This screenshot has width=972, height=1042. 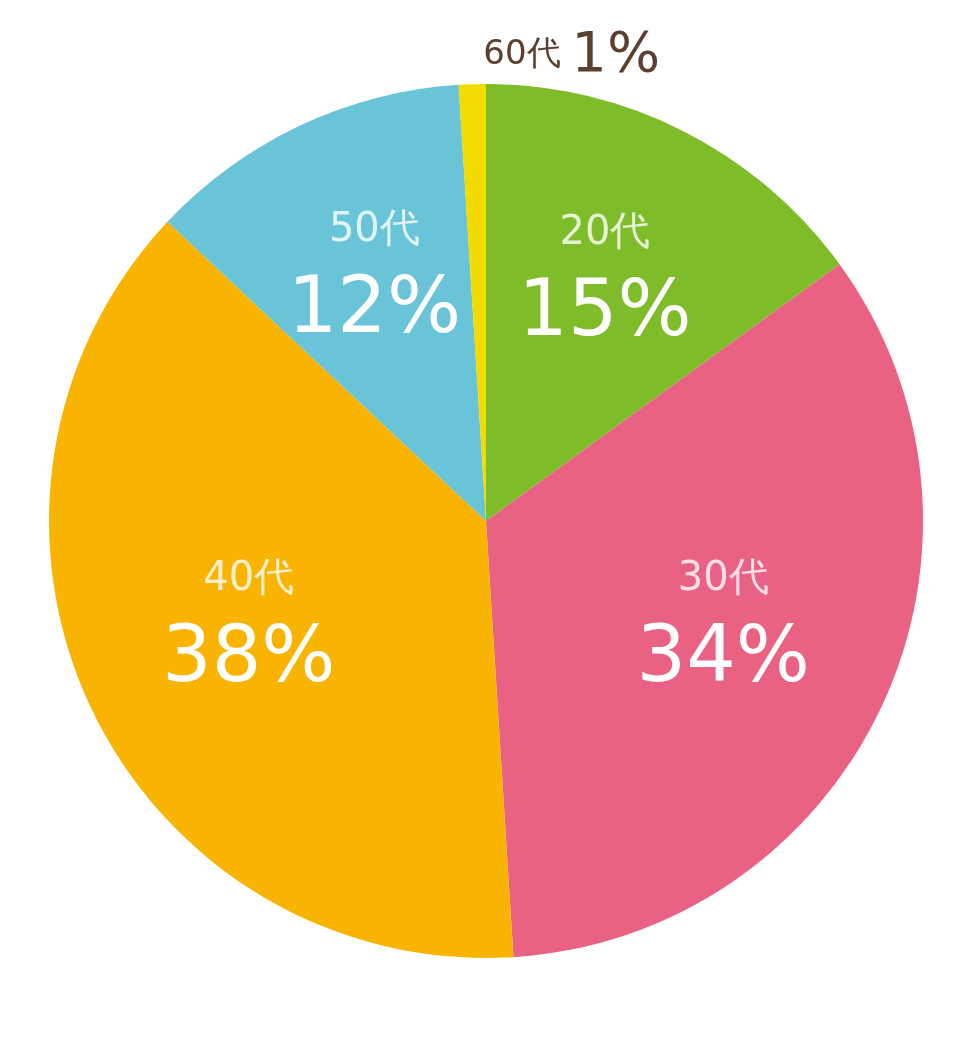 What do you see at coordinates (723, 653) in the screenshot?
I see `data-label: 34%` at bounding box center [723, 653].